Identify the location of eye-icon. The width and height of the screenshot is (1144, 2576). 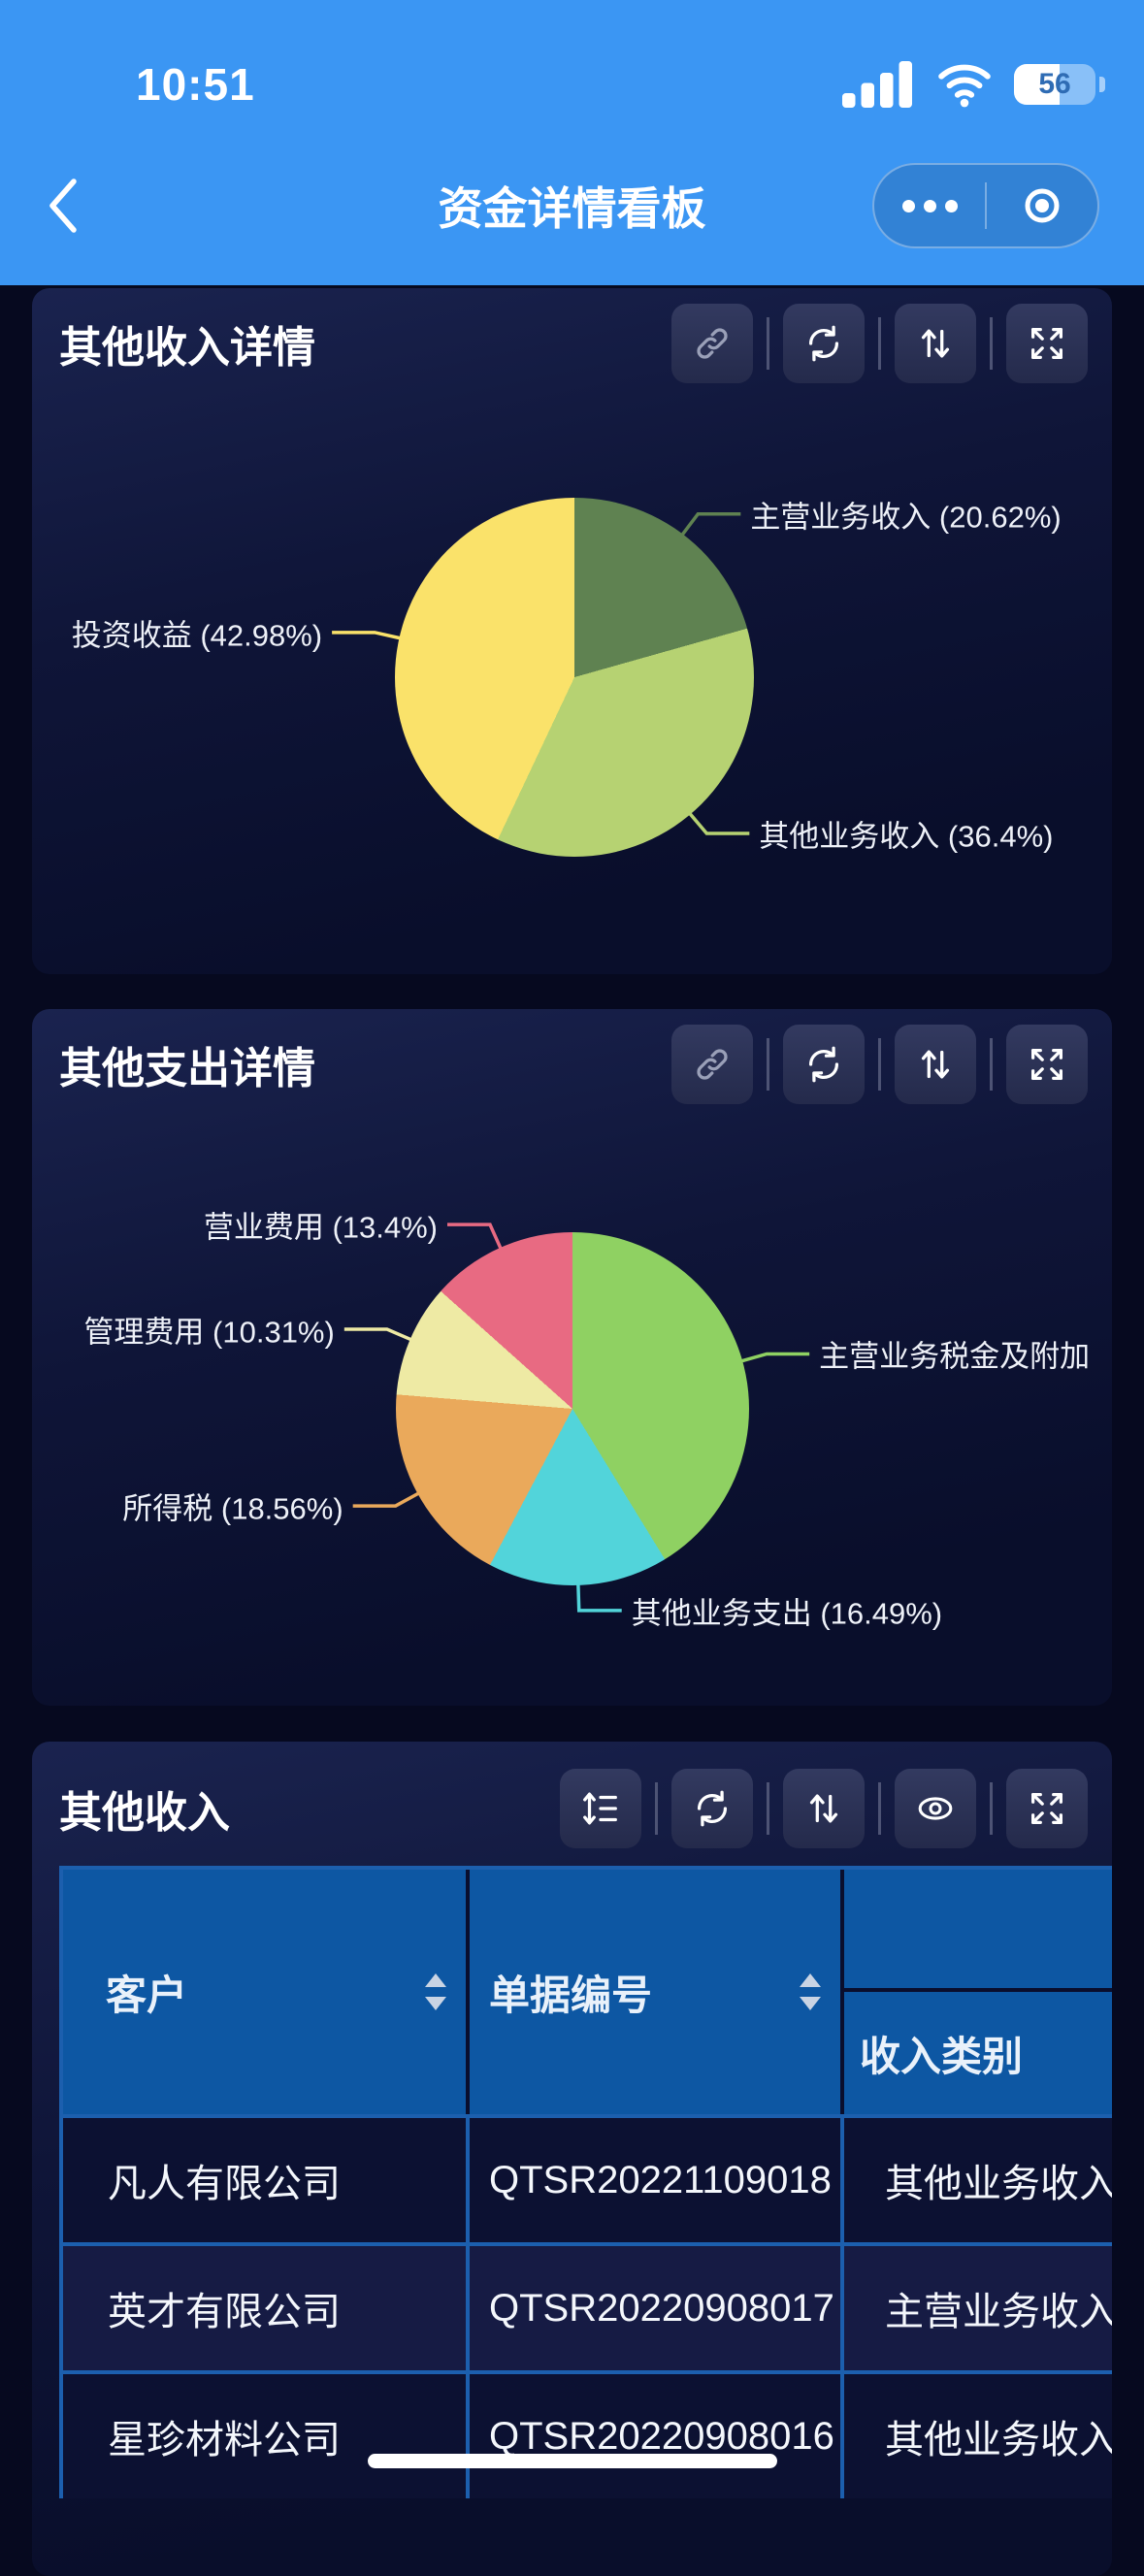
(936, 1808).